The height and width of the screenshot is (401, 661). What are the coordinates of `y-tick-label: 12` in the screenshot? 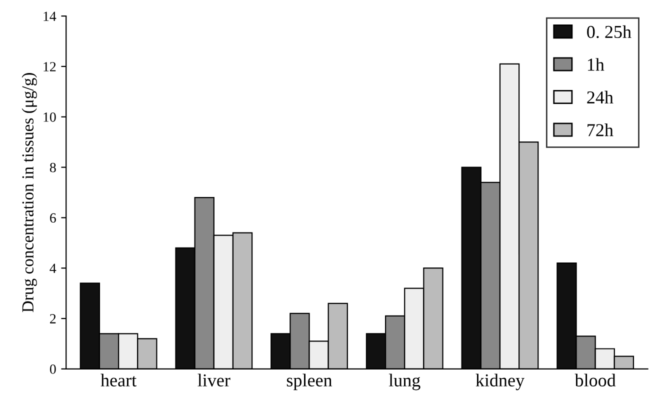 It's located at (50, 67).